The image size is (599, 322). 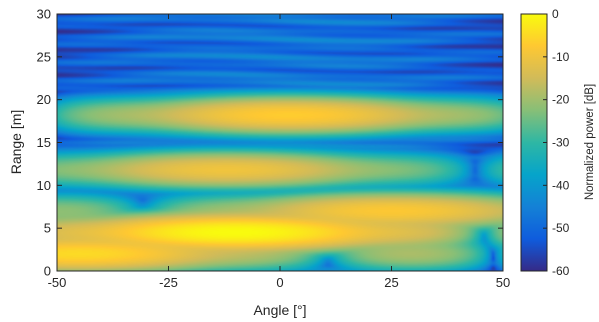 I want to click on y-tick-label: 25, so click(x=44, y=56).